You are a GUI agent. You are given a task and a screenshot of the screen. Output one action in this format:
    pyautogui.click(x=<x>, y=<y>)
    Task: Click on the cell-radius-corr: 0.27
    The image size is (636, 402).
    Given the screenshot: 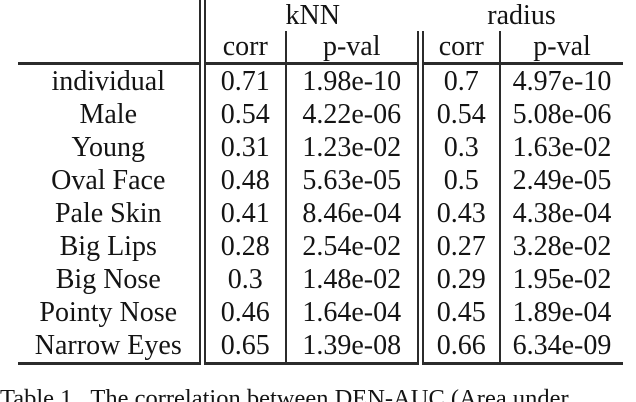 What is the action you would take?
    pyautogui.click(x=461, y=246)
    